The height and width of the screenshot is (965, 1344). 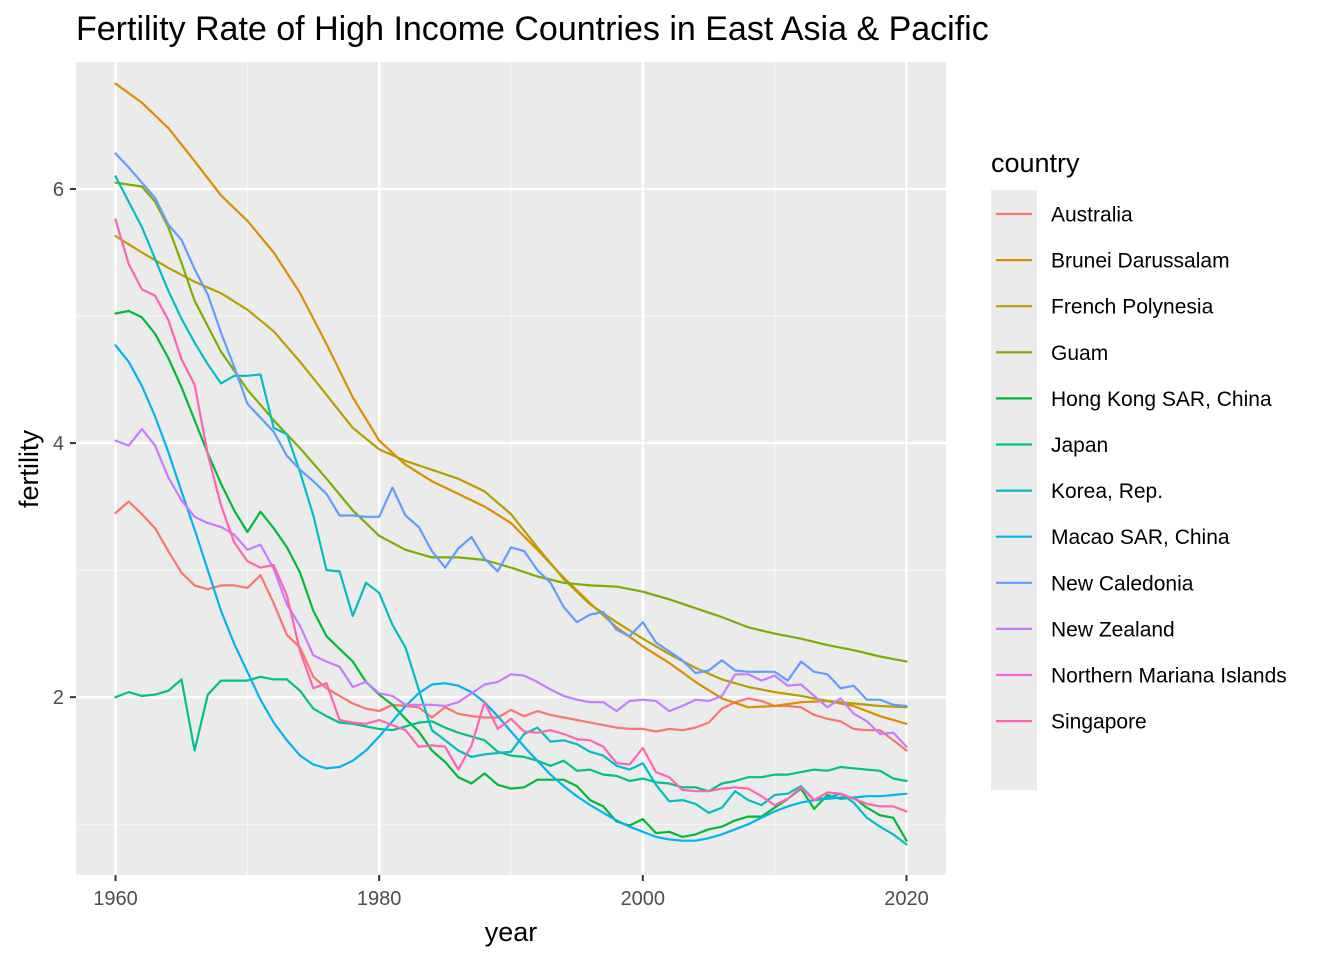 I want to click on legend-label: Hong Kong SAR, China, so click(x=1161, y=399).